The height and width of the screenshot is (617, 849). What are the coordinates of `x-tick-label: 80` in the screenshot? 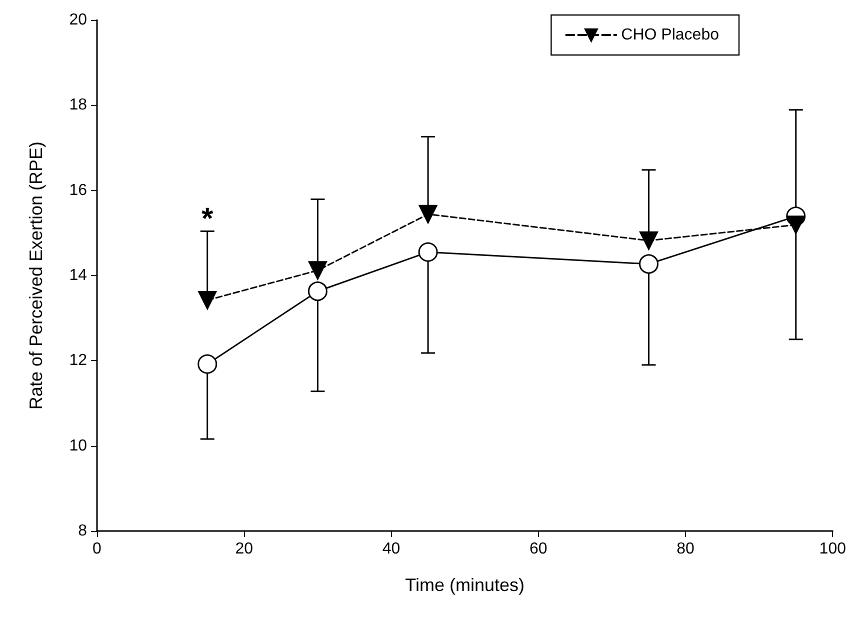 It's located at (685, 549).